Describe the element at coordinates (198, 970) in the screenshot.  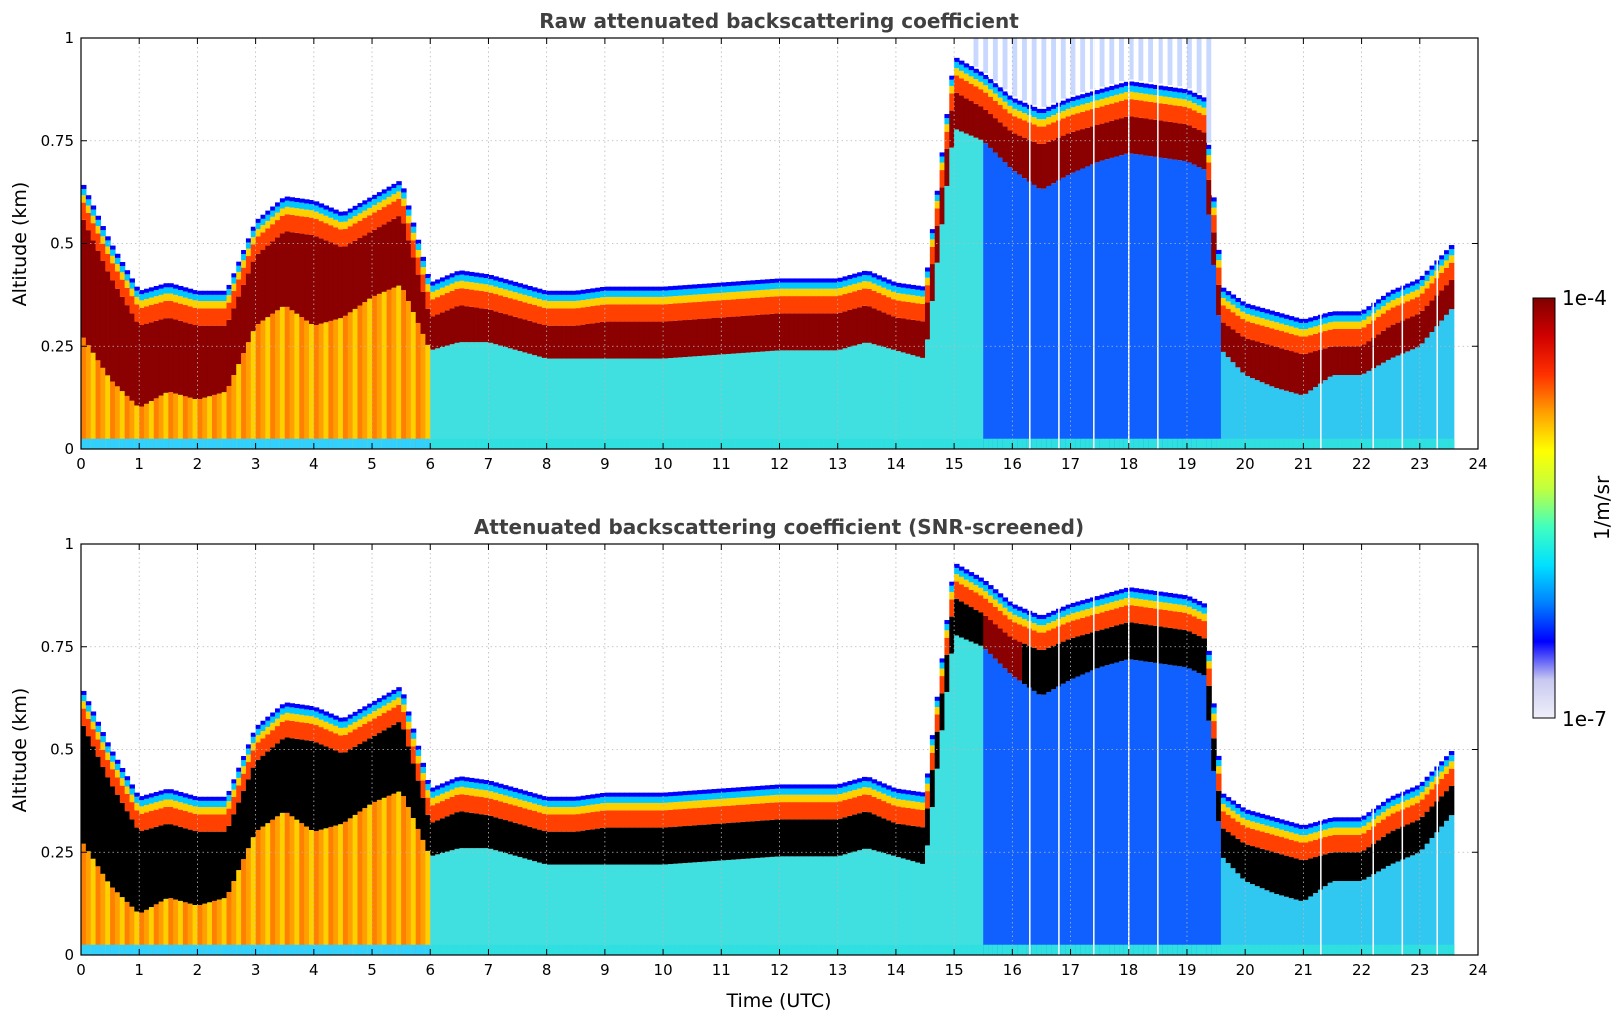
I see `bottom-x-tick-label: 2` at that location.